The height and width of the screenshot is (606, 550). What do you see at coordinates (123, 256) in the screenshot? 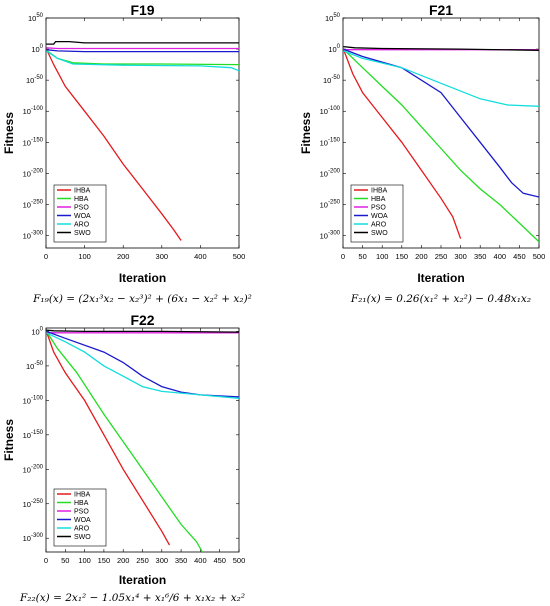
I see `x-tick-label: 200` at bounding box center [123, 256].